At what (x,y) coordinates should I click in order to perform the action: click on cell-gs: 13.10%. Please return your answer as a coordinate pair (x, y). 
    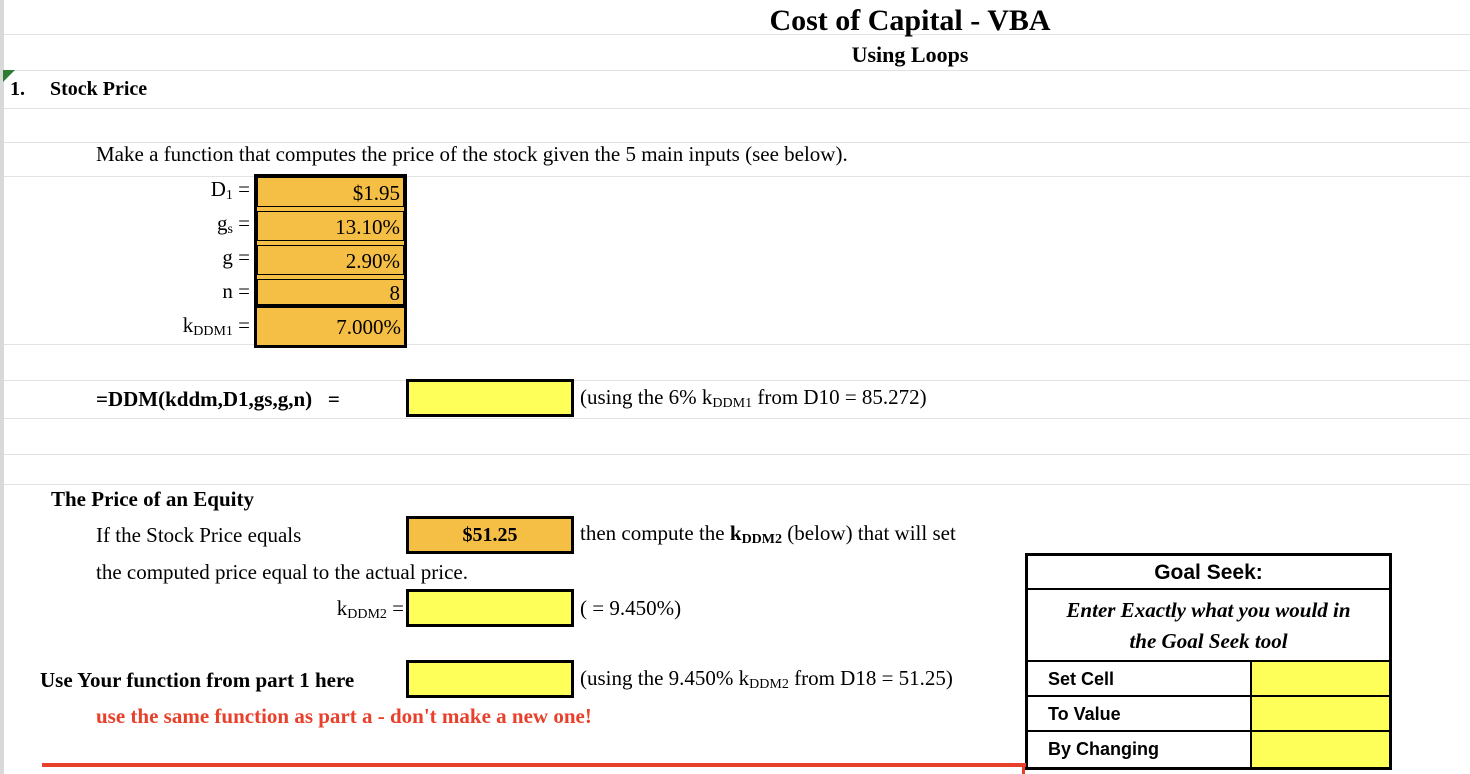
    Looking at the image, I should click on (330, 226).